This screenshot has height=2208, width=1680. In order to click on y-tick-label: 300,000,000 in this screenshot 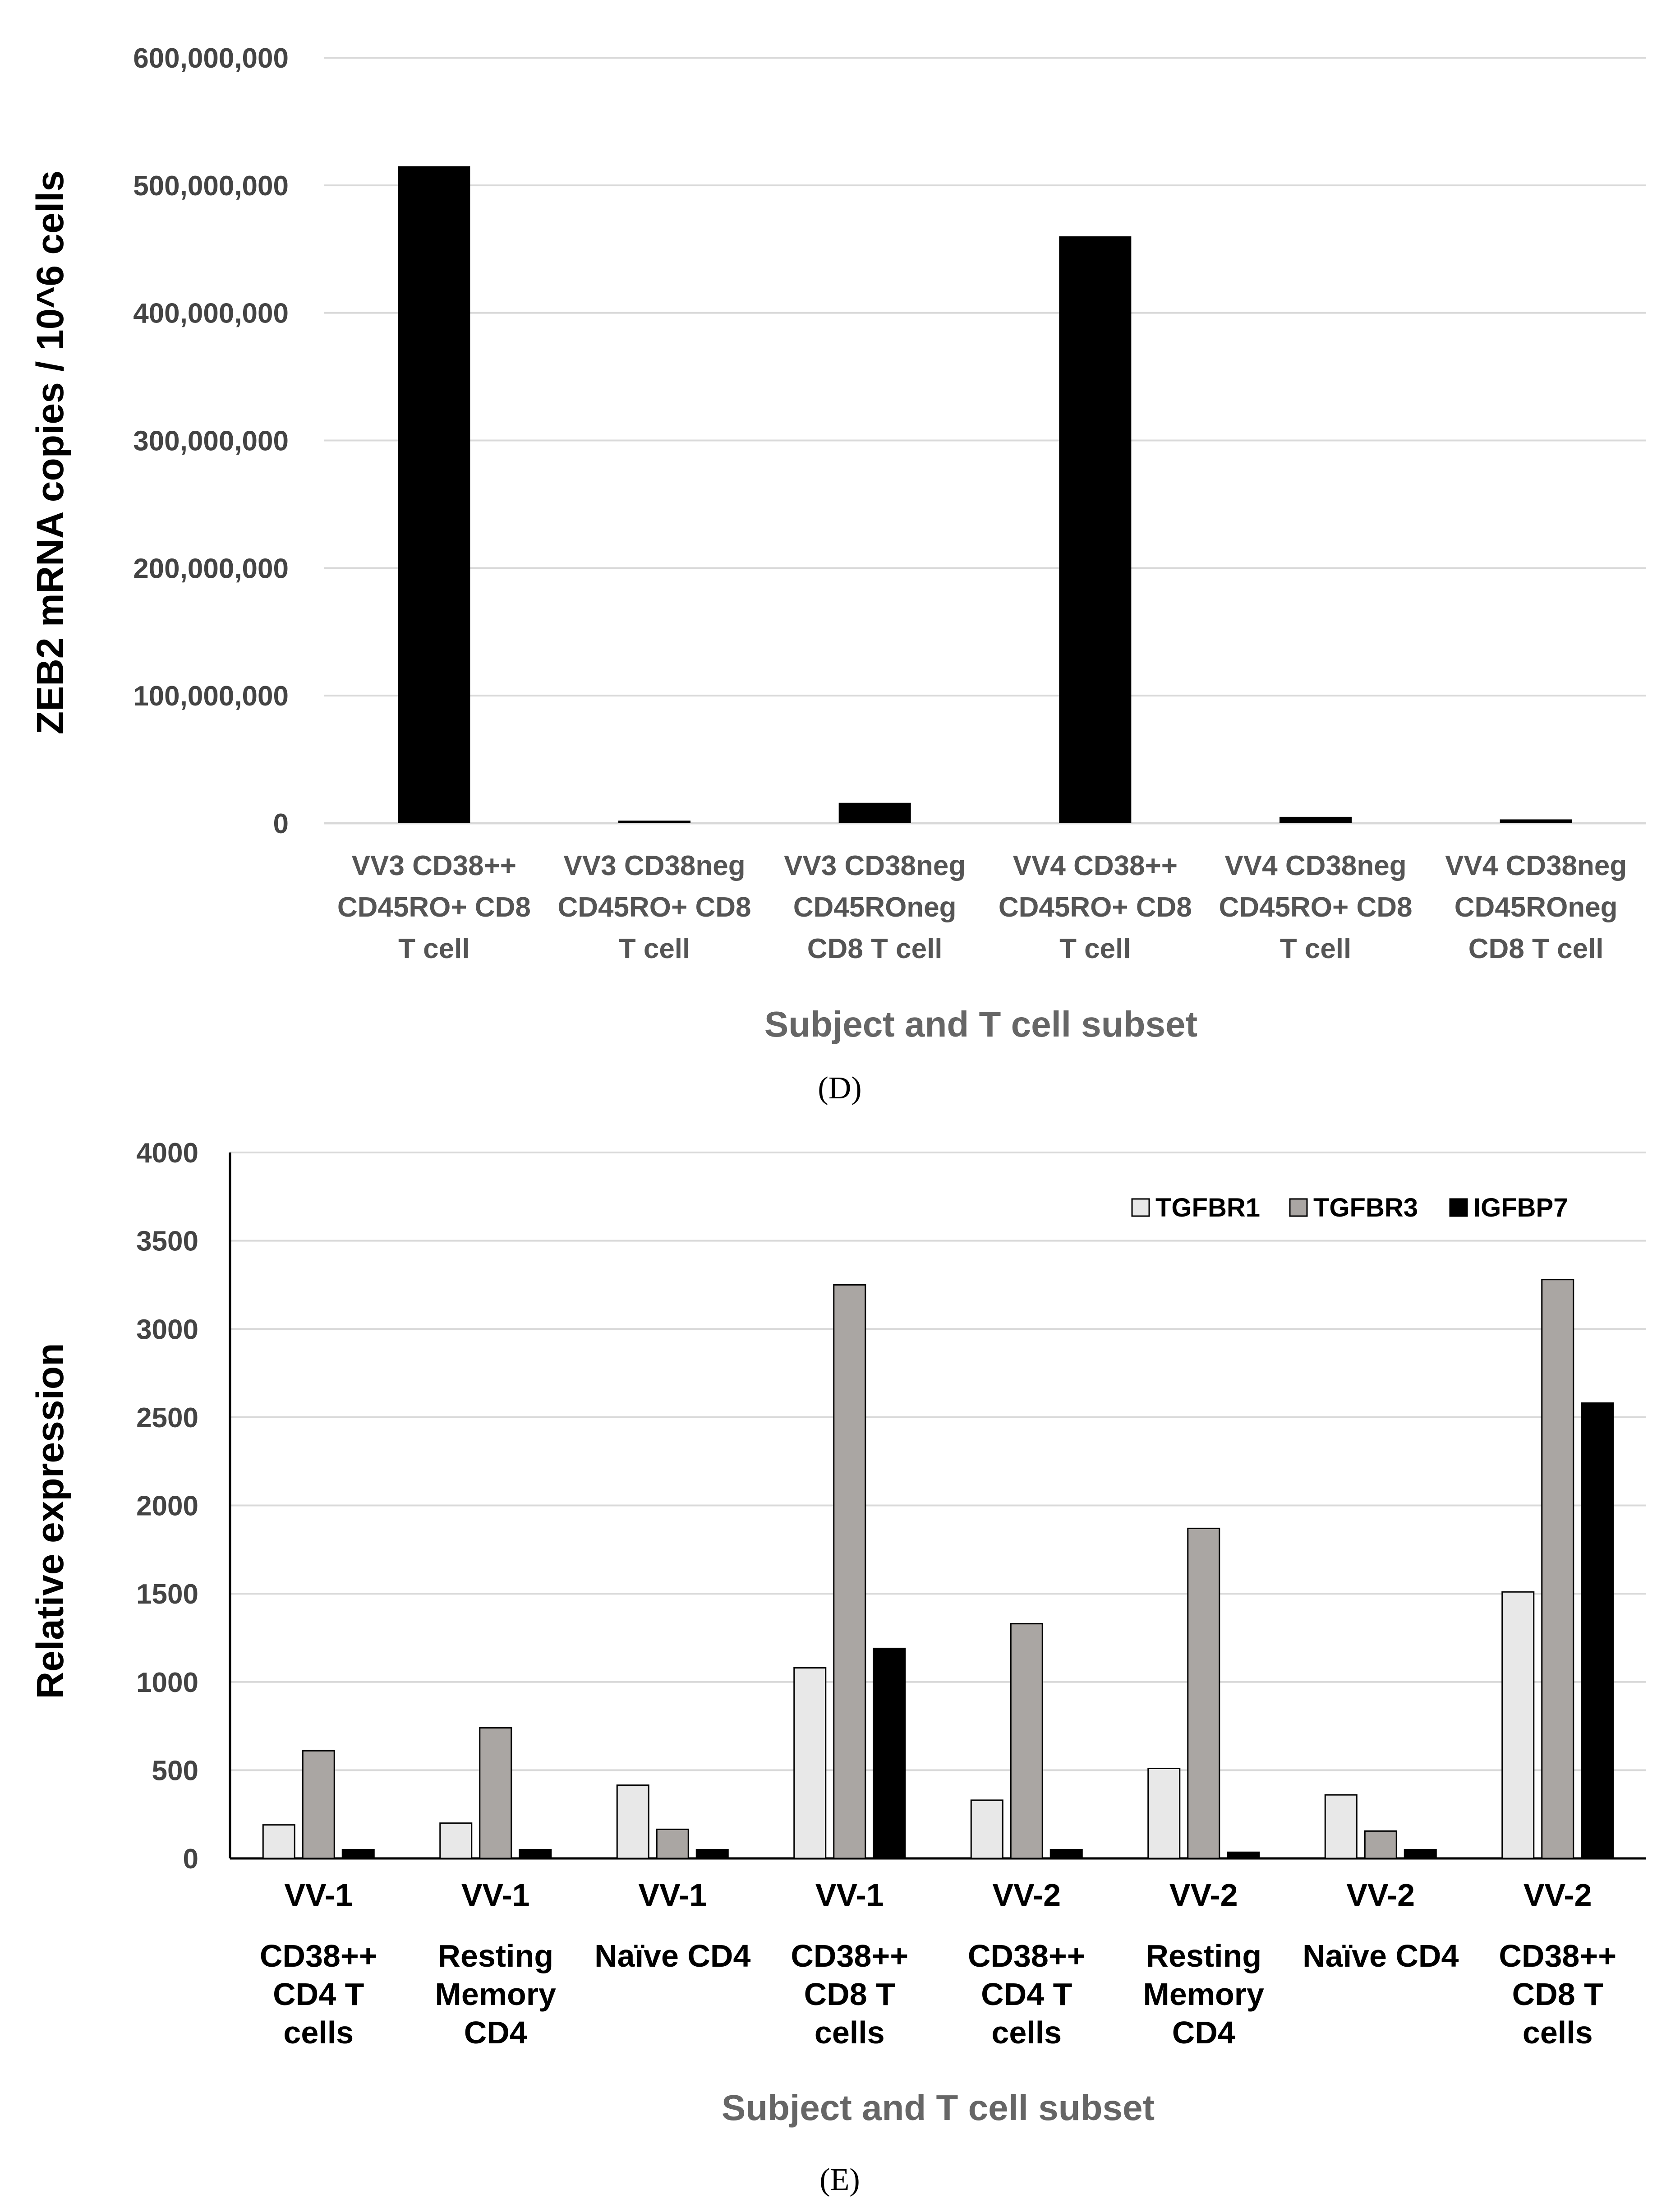, I will do `click(211, 442)`.